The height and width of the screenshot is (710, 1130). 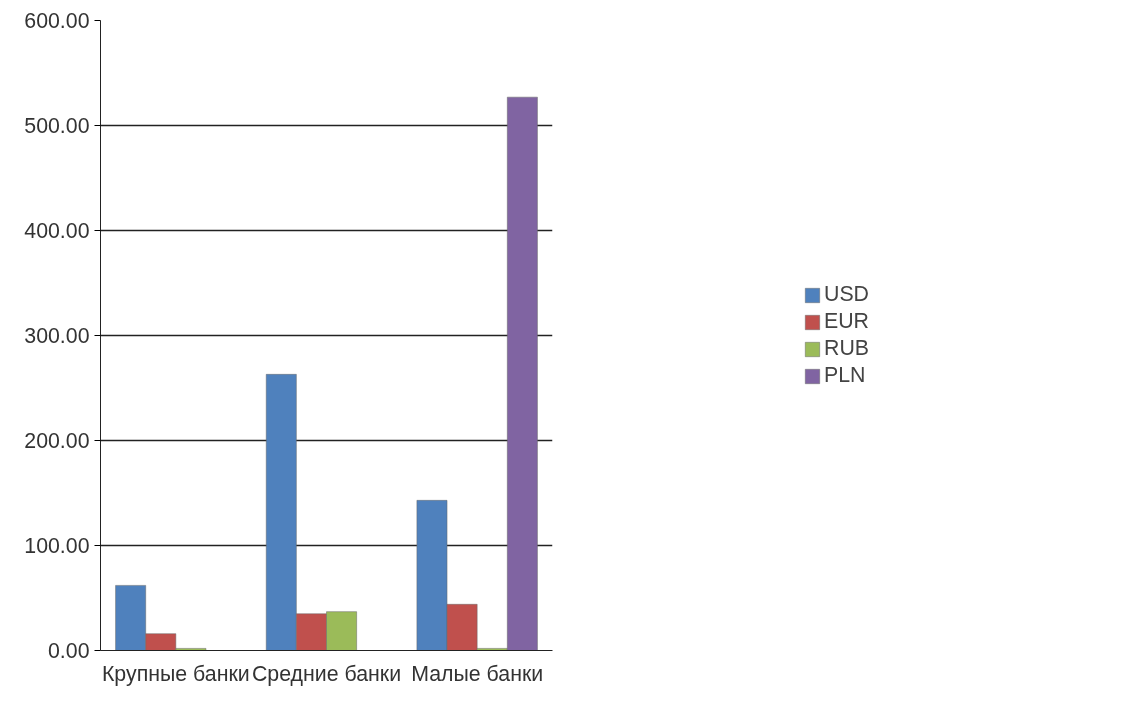 I want to click on x-tick-label: Малые банки, so click(x=477, y=673).